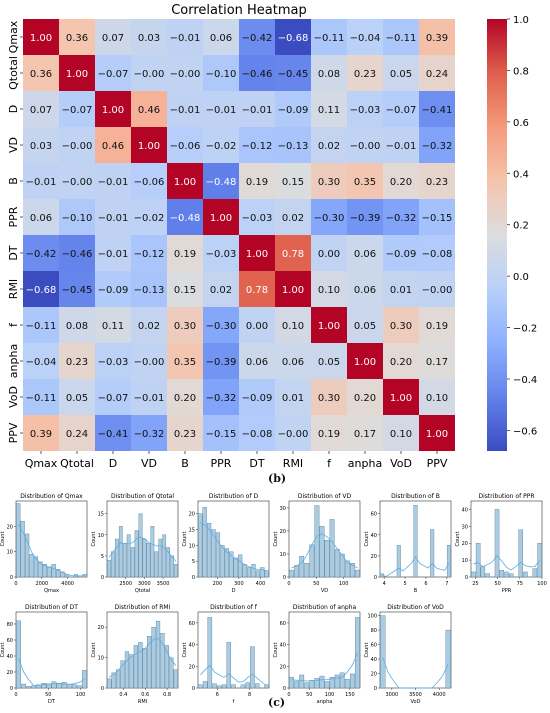  I want to click on x-tick-label: 100, so click(542, 584).